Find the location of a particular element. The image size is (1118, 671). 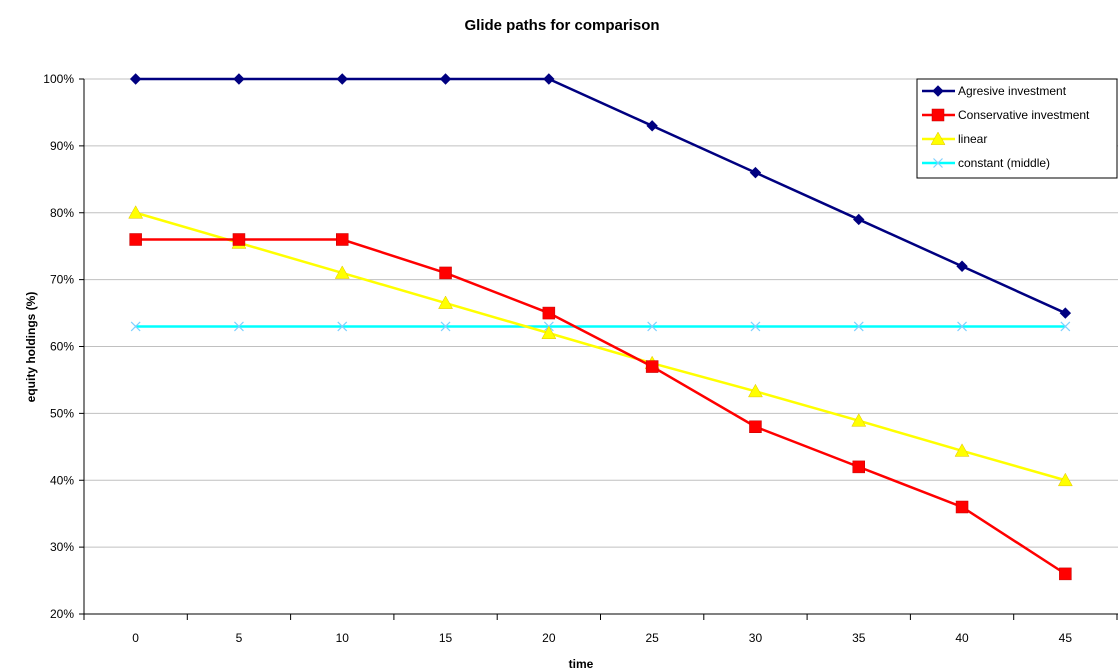

legend-label: Conservative investment is located at coordinates (1024, 115).